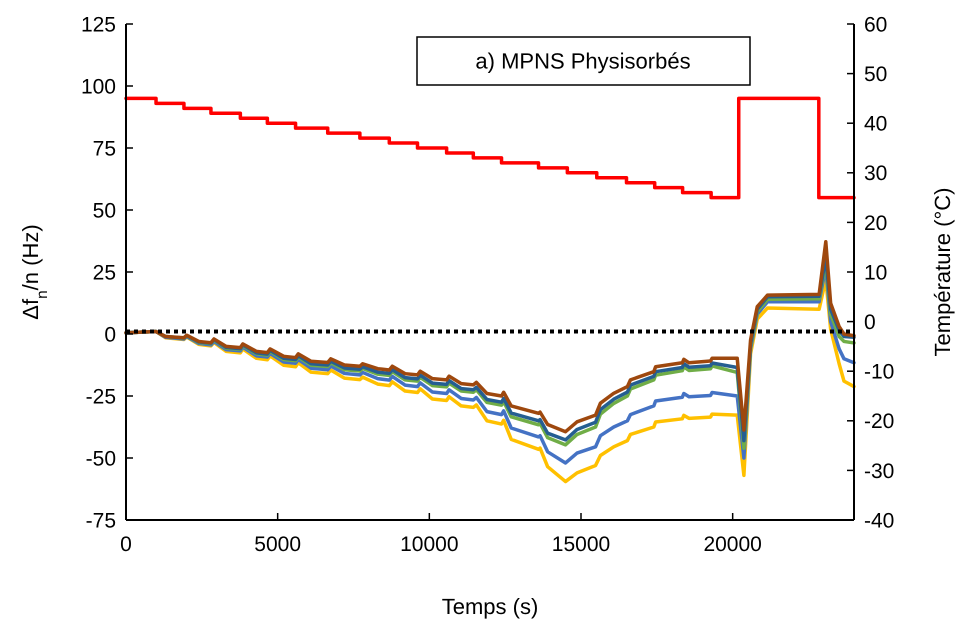 The height and width of the screenshot is (626, 970). Describe the element at coordinates (110, 334) in the screenshot. I see `y-tick-label: 0` at that location.